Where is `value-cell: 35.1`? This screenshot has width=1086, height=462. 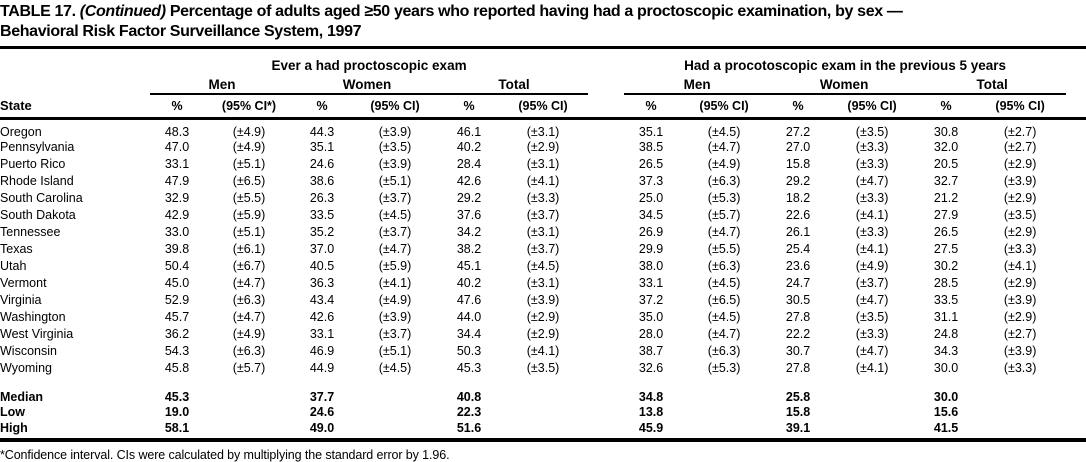
value-cell: 35.1 is located at coordinates (651, 131).